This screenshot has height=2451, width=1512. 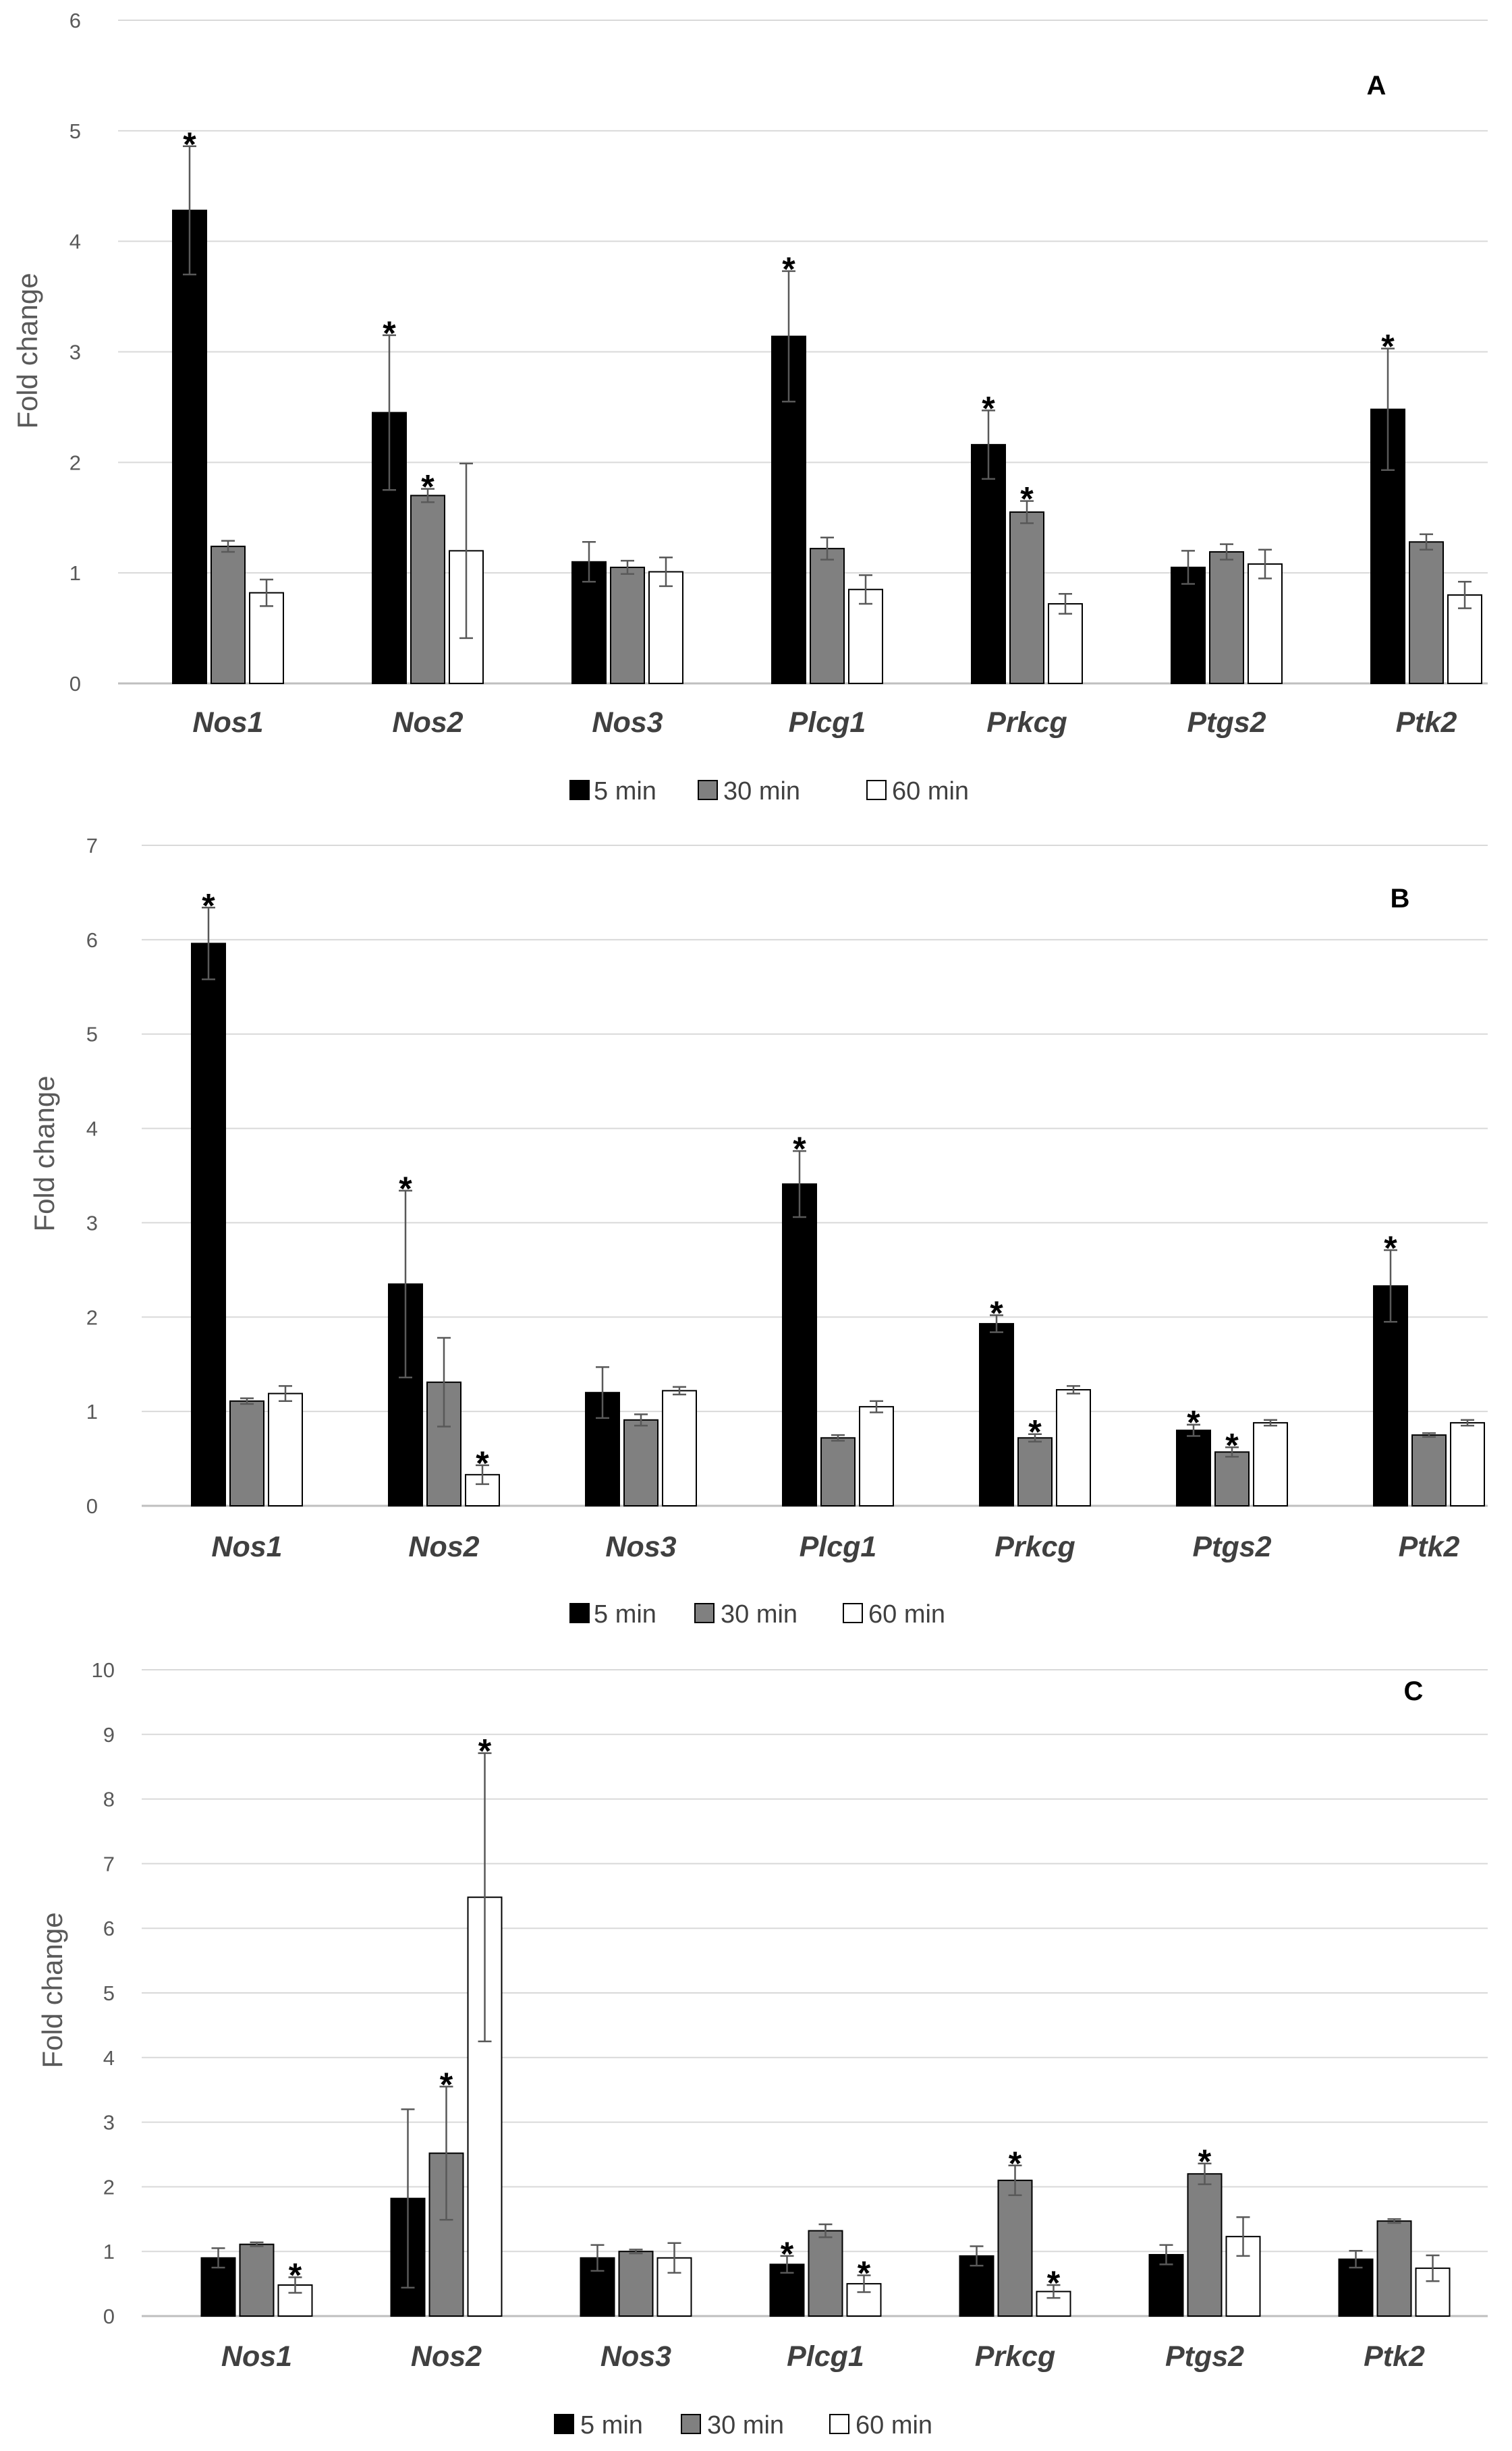 What do you see at coordinates (266, 638) in the screenshot?
I see `panel-a-bar-nos1-60-min` at bounding box center [266, 638].